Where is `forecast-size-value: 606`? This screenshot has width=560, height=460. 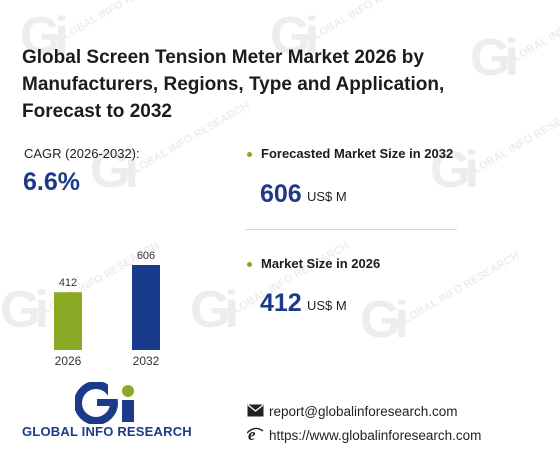 forecast-size-value: 606 is located at coordinates (281, 194).